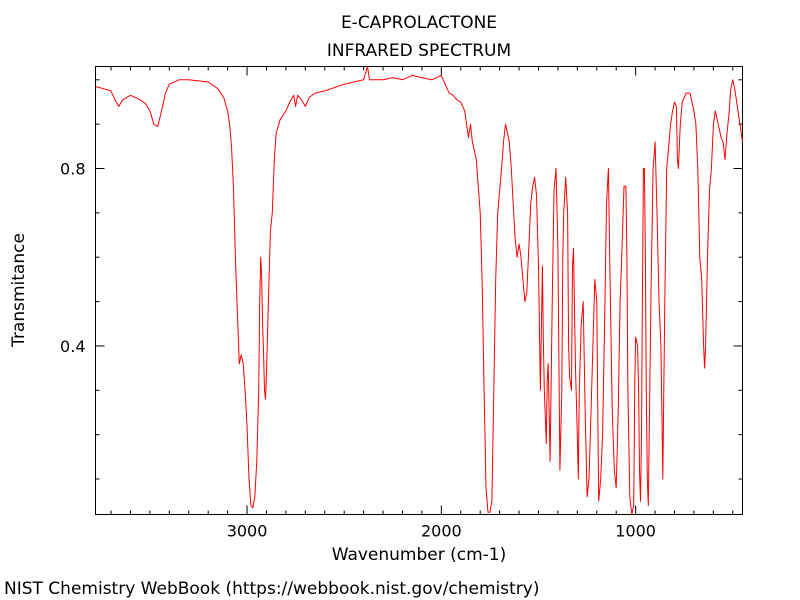 The height and width of the screenshot is (600, 800). I want to click on chart-title: E-CAPROLACTONE, so click(419, 23).